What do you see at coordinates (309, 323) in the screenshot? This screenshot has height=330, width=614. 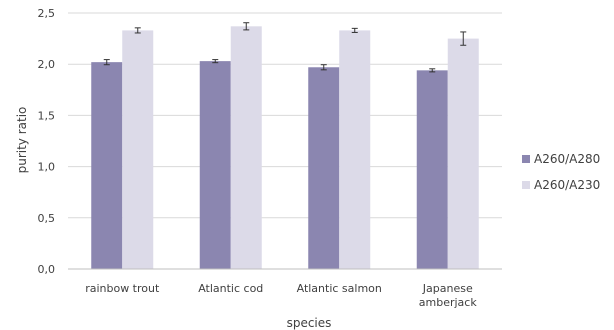 I see `x-axis-title: species` at bounding box center [309, 323].